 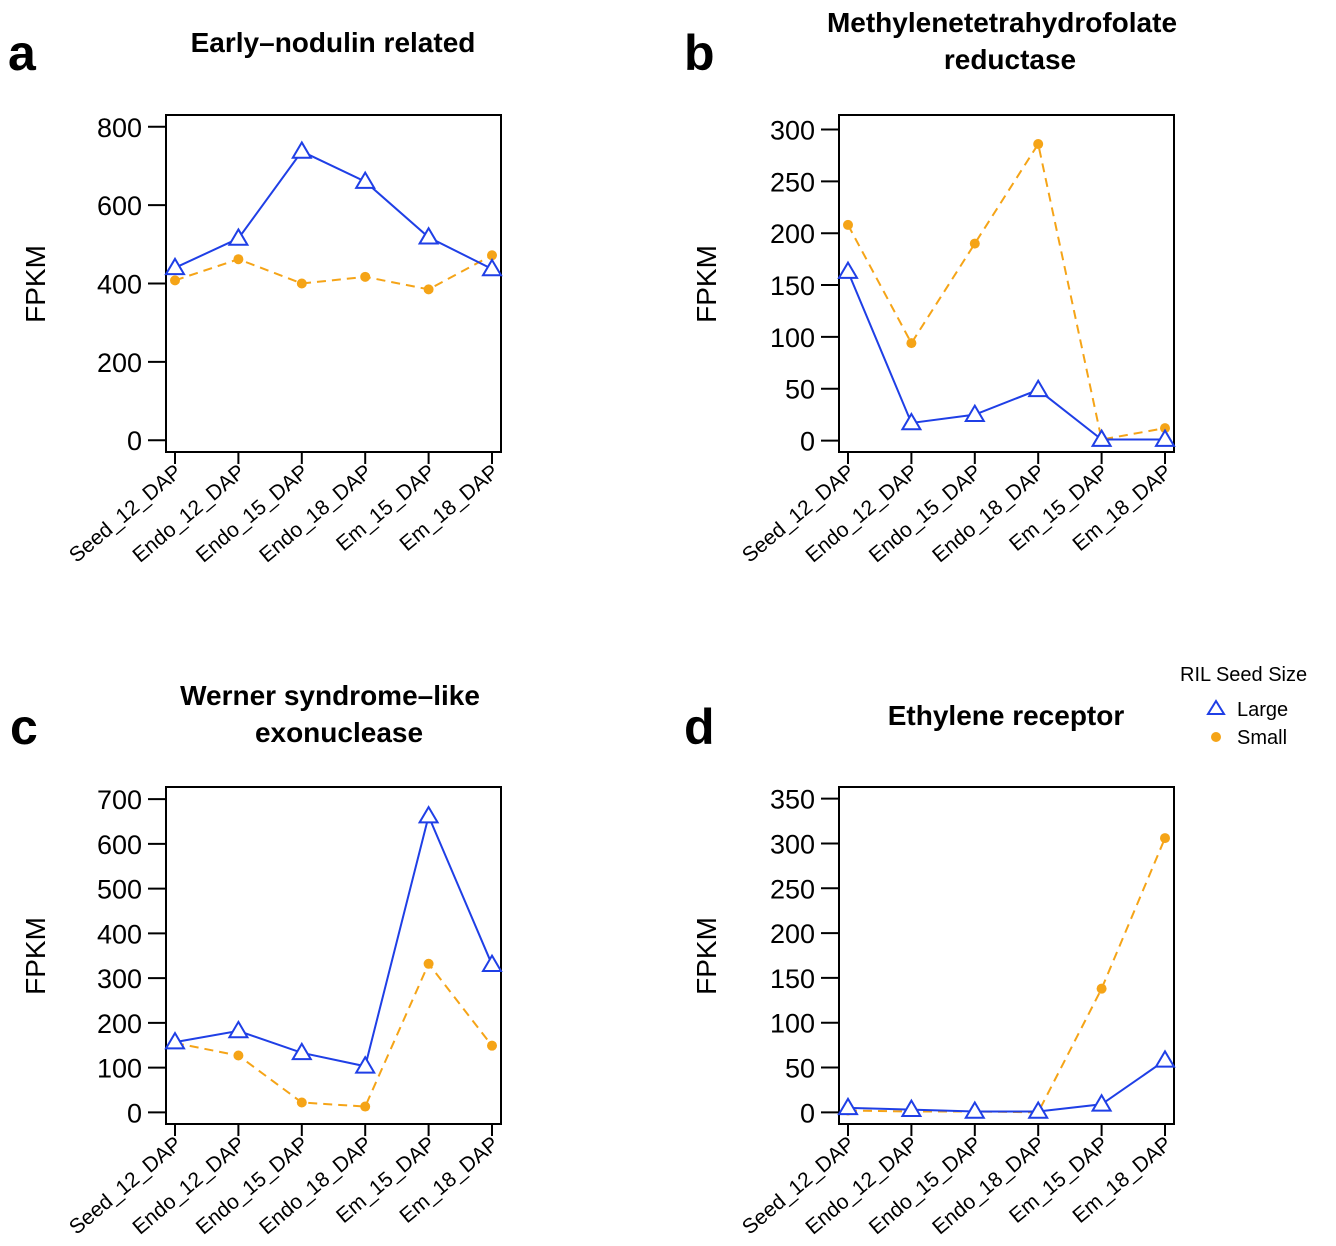 I want to click on panel-b-x-label-3: Endo_18_DAP, so click(x=988, y=513).